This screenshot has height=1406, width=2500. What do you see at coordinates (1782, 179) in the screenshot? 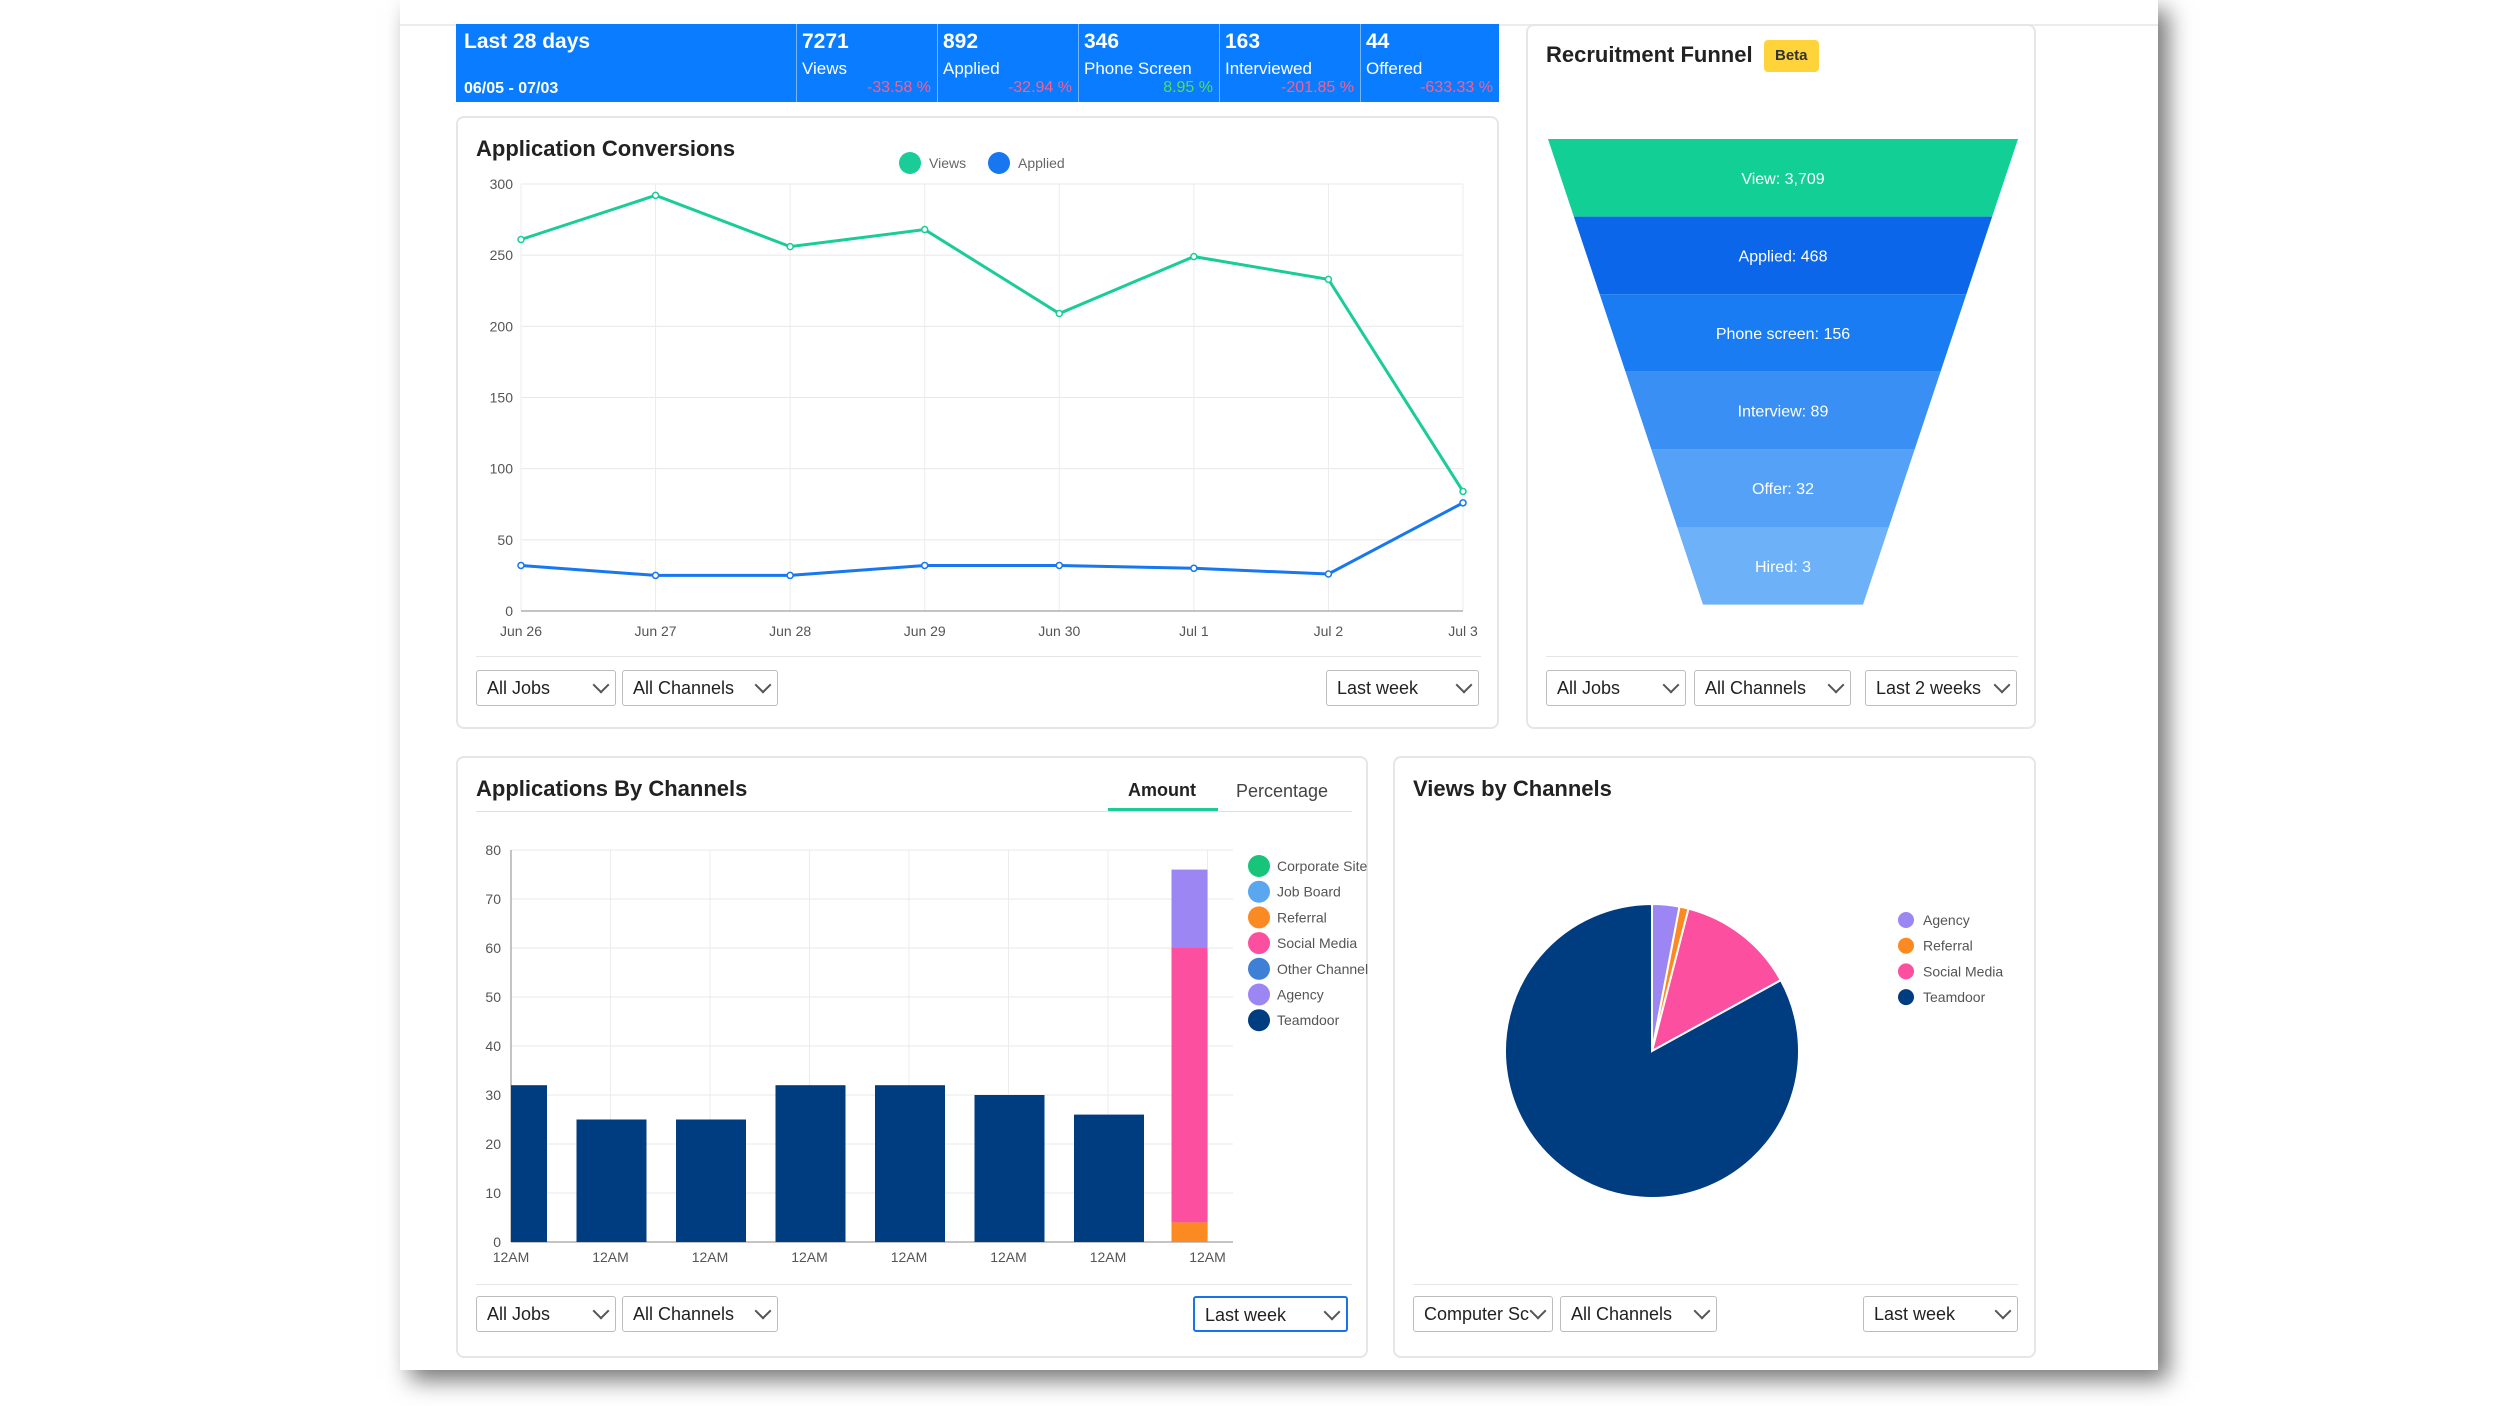
I see `funnel-stage-label: View: 3,709` at bounding box center [1782, 179].